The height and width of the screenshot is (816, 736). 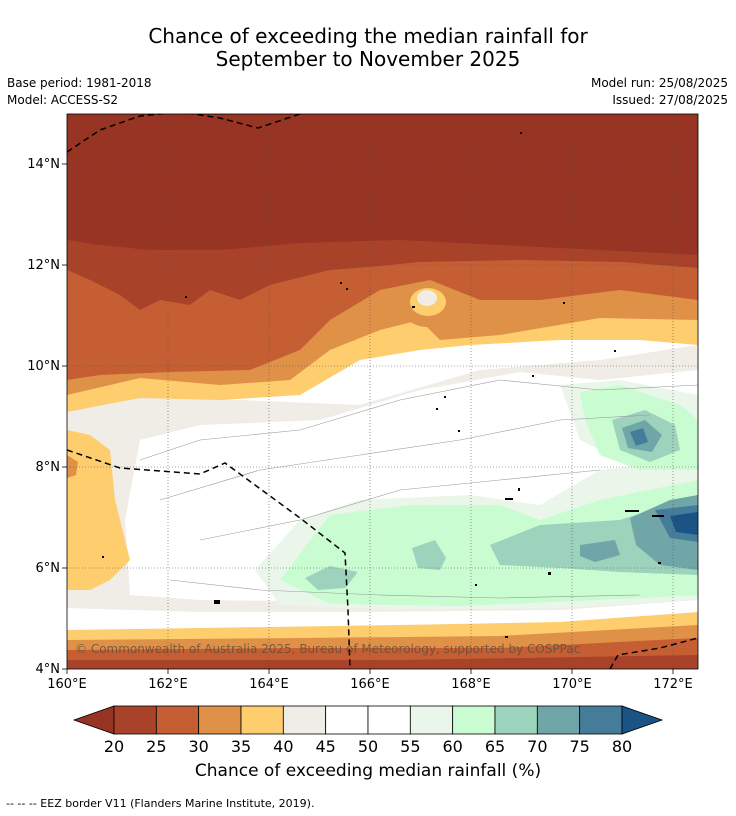 What do you see at coordinates (63, 100) in the screenshot?
I see `model-name: Model: ACCESS-S2` at bounding box center [63, 100].